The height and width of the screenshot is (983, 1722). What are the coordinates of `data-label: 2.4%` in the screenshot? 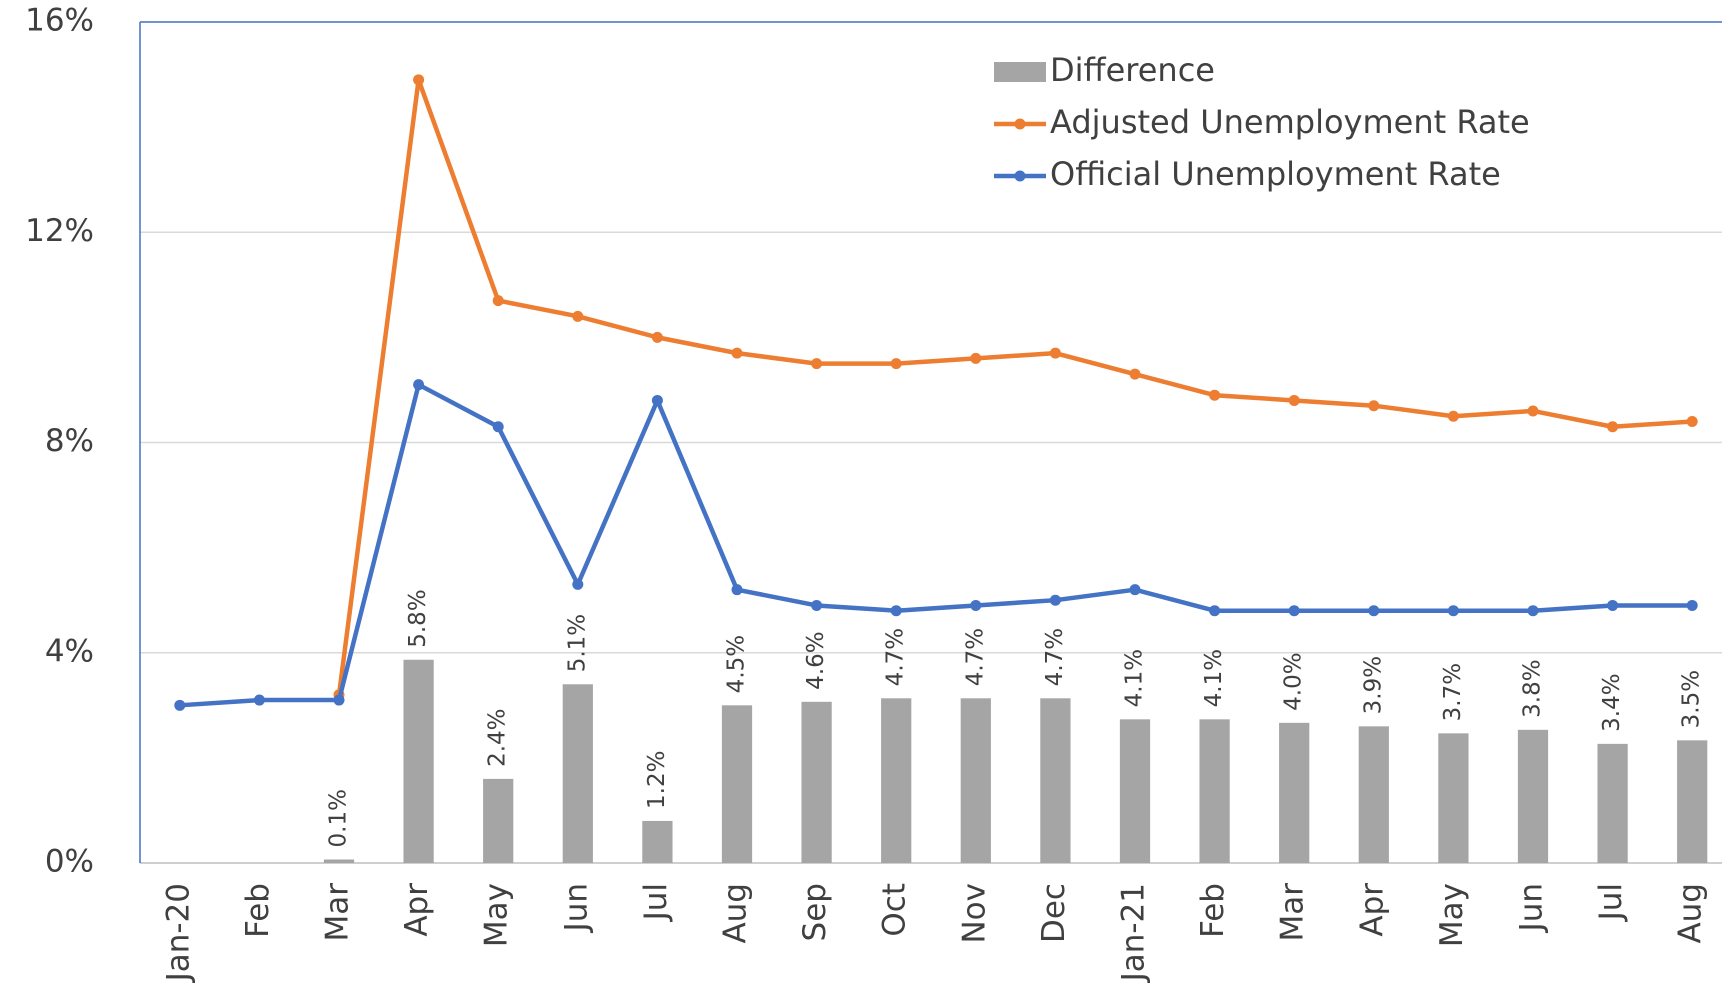 It's located at (498, 737).